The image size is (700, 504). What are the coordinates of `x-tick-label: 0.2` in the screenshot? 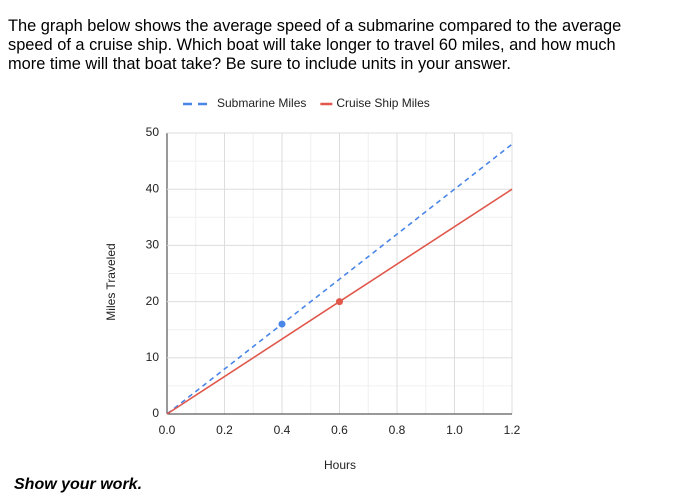 It's located at (224, 430).